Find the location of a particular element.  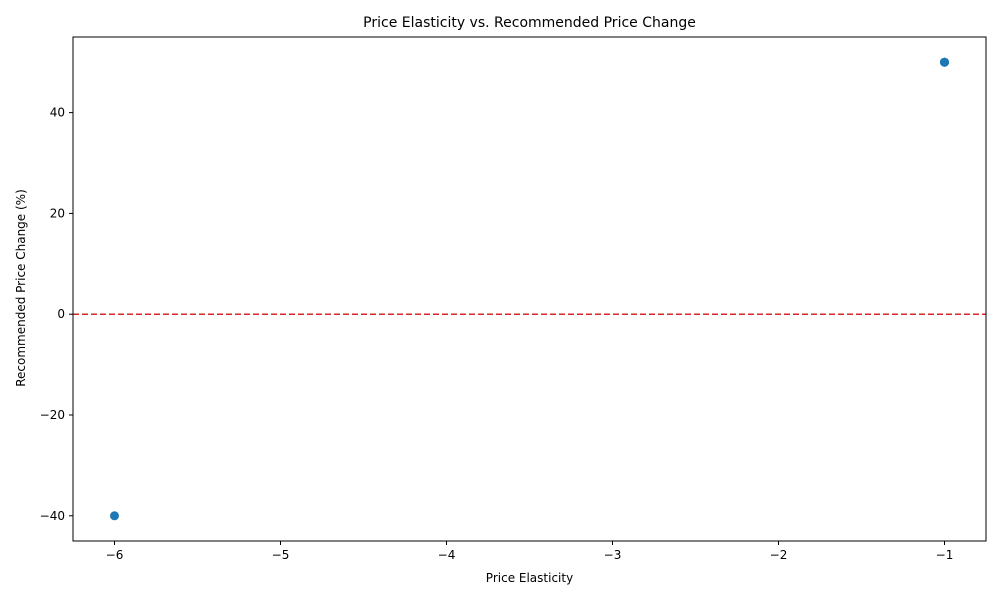

y-tick-label: −20 is located at coordinates (52, 415).